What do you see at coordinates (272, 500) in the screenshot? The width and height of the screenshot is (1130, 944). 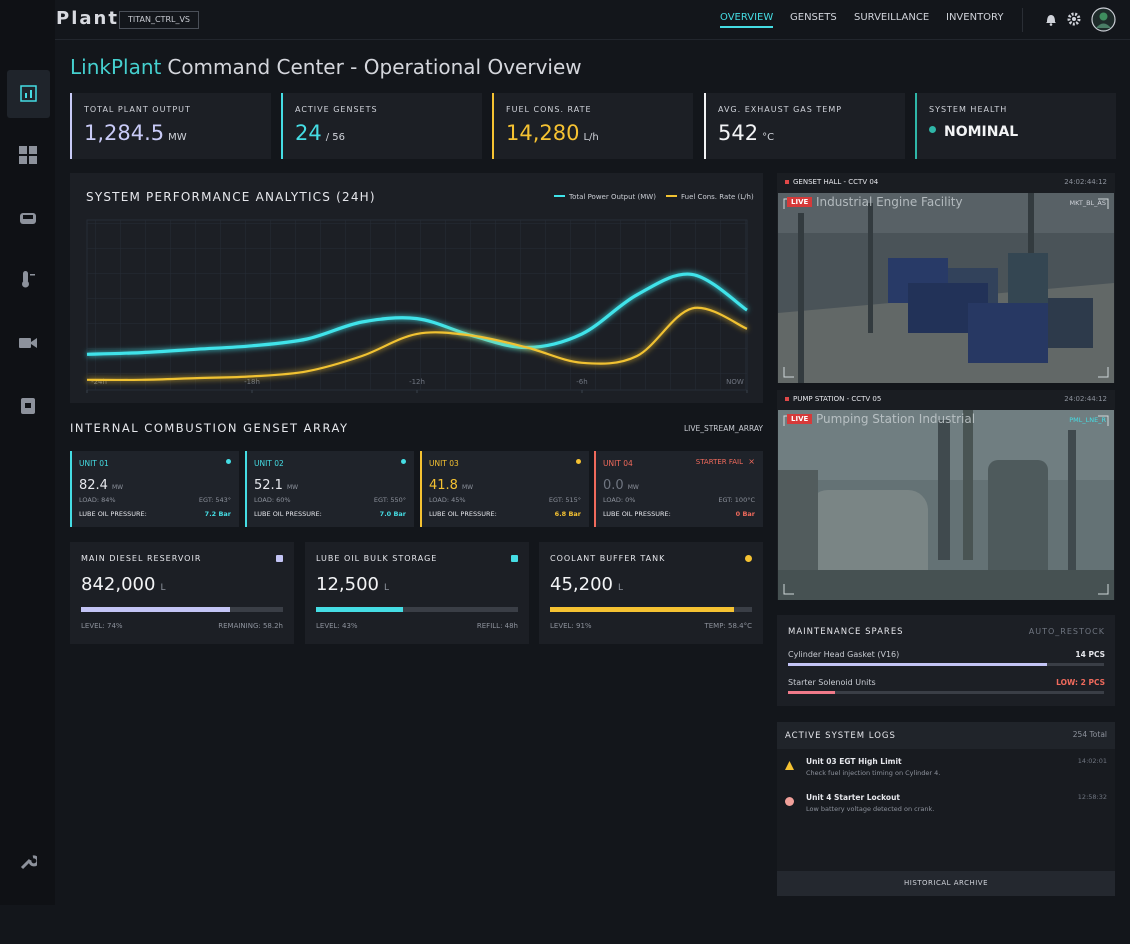 I see `unit-load: LOAD: 60%` at bounding box center [272, 500].